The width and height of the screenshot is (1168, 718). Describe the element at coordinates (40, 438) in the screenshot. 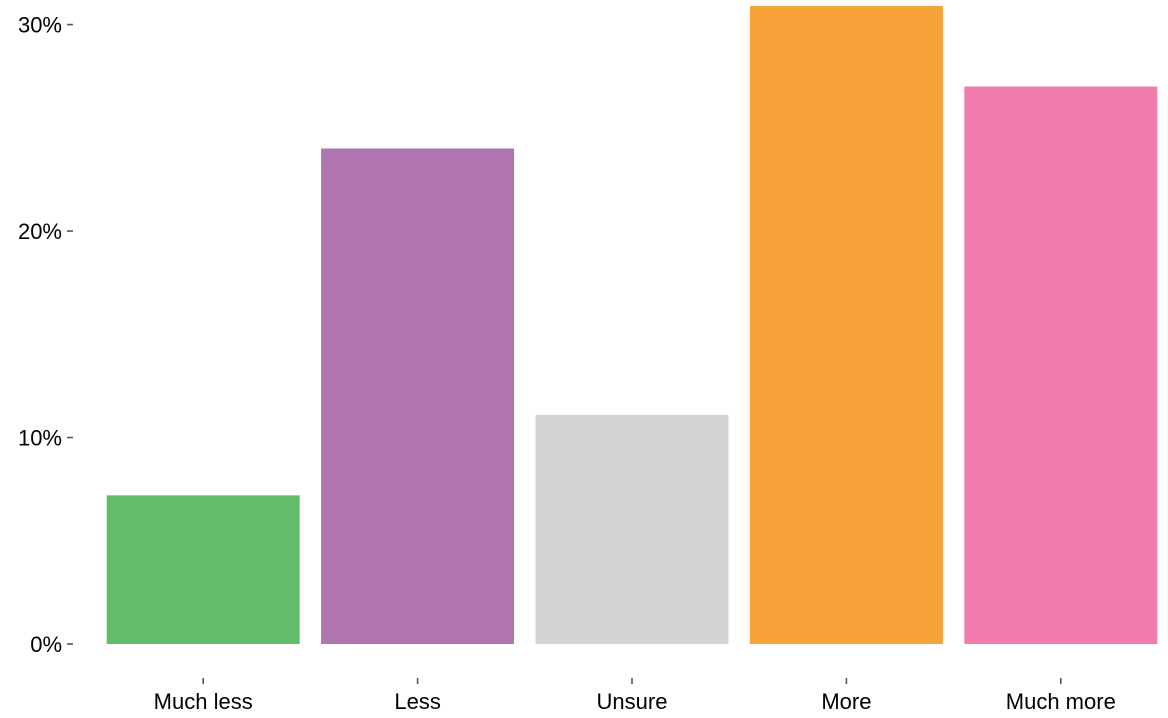

I see `y-tick-label-10: 10%` at that location.